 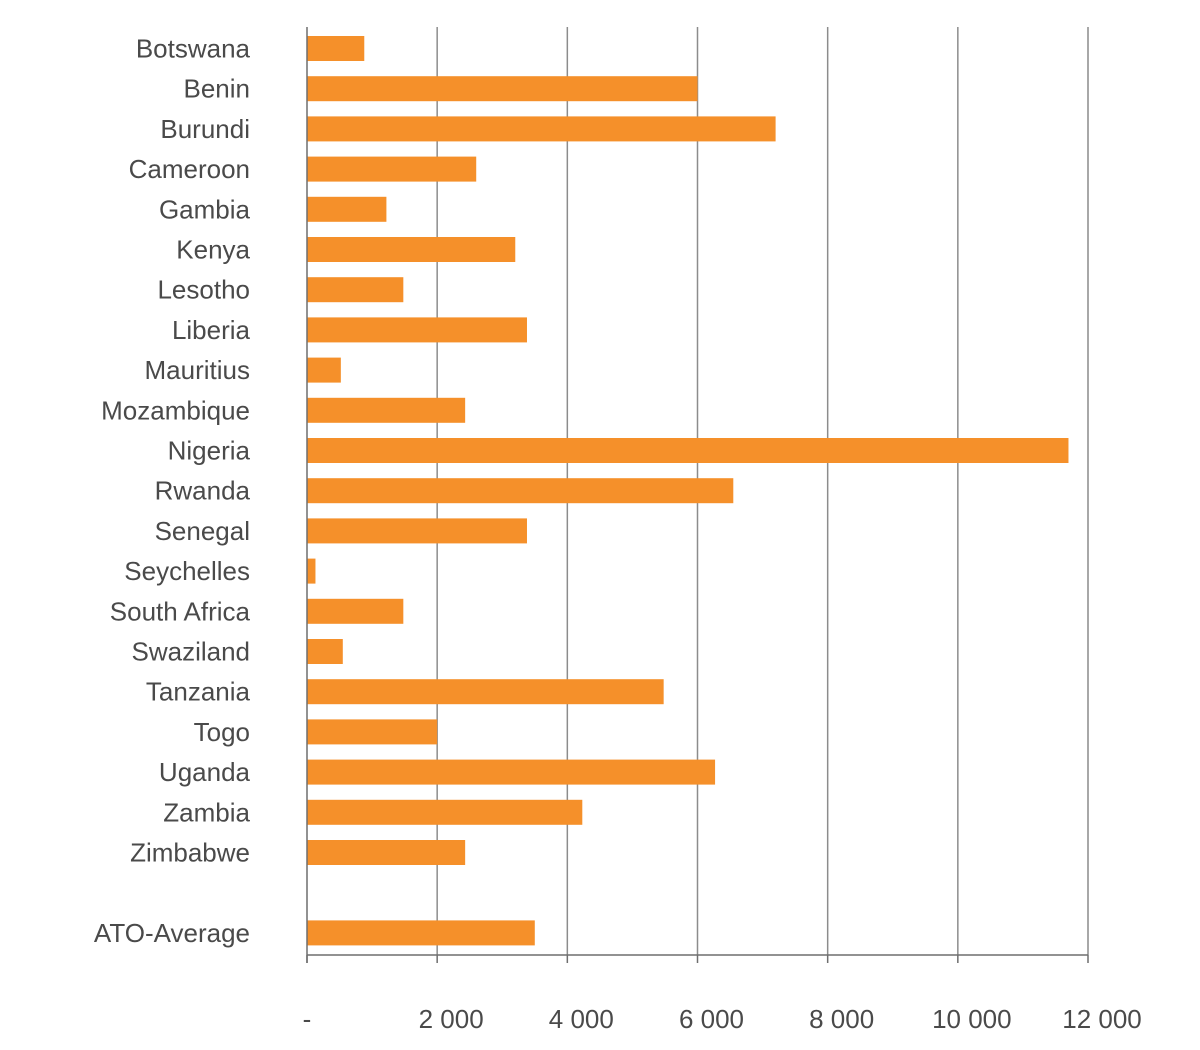 What do you see at coordinates (189, 169) in the screenshot?
I see `category-label: Cameroon` at bounding box center [189, 169].